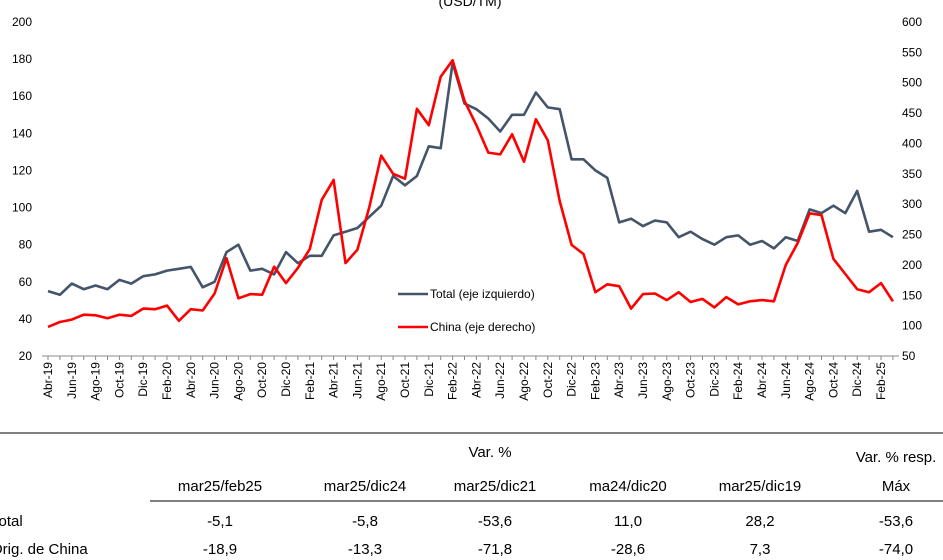  What do you see at coordinates (619, 380) in the screenshot?
I see `x-tick-label: Abr-23` at bounding box center [619, 380].